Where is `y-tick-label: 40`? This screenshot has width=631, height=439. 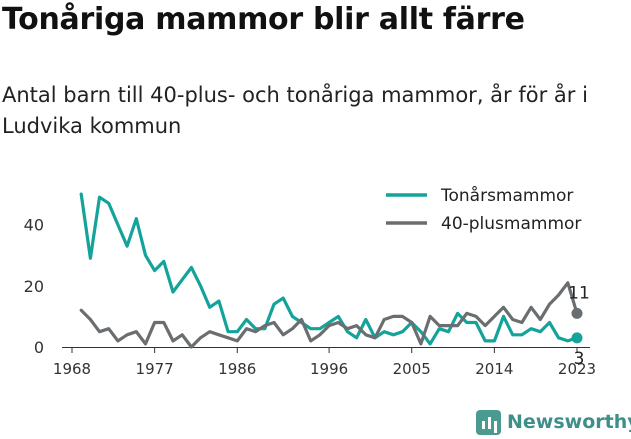 y-tick-label: 40 is located at coordinates (34, 225).